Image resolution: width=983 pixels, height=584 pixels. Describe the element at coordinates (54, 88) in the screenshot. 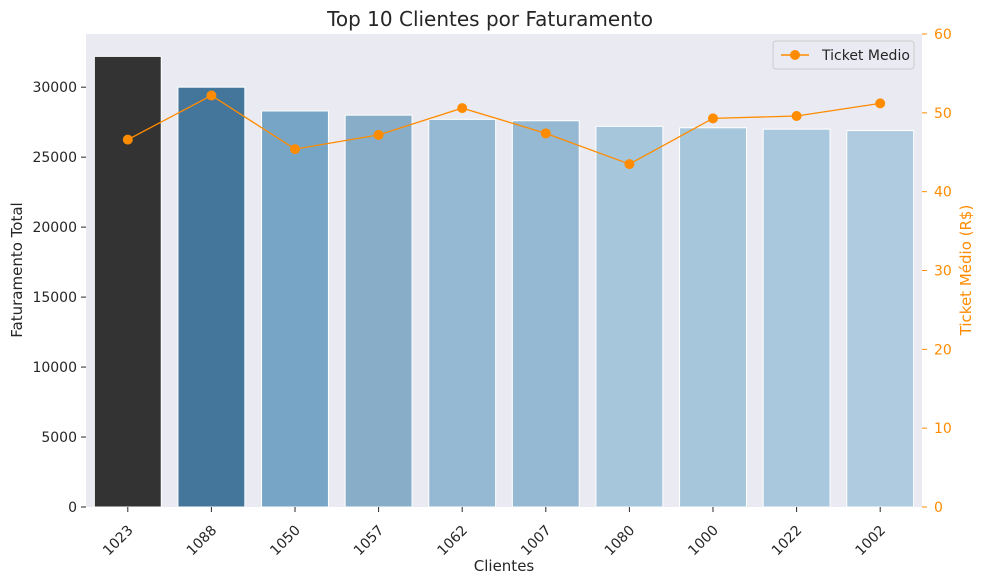

I see `y-tick-label: 30000` at that location.